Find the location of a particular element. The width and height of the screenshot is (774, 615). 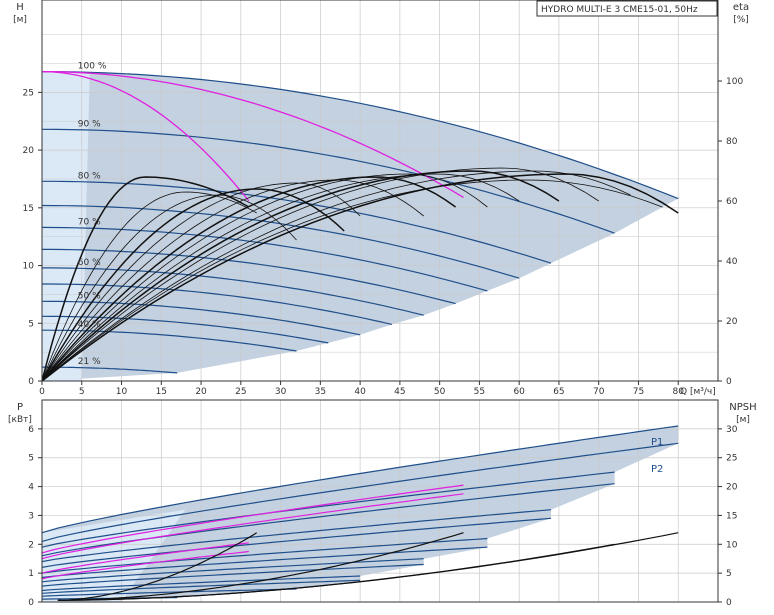

y-tick-label: 25 is located at coordinates (28, 93).